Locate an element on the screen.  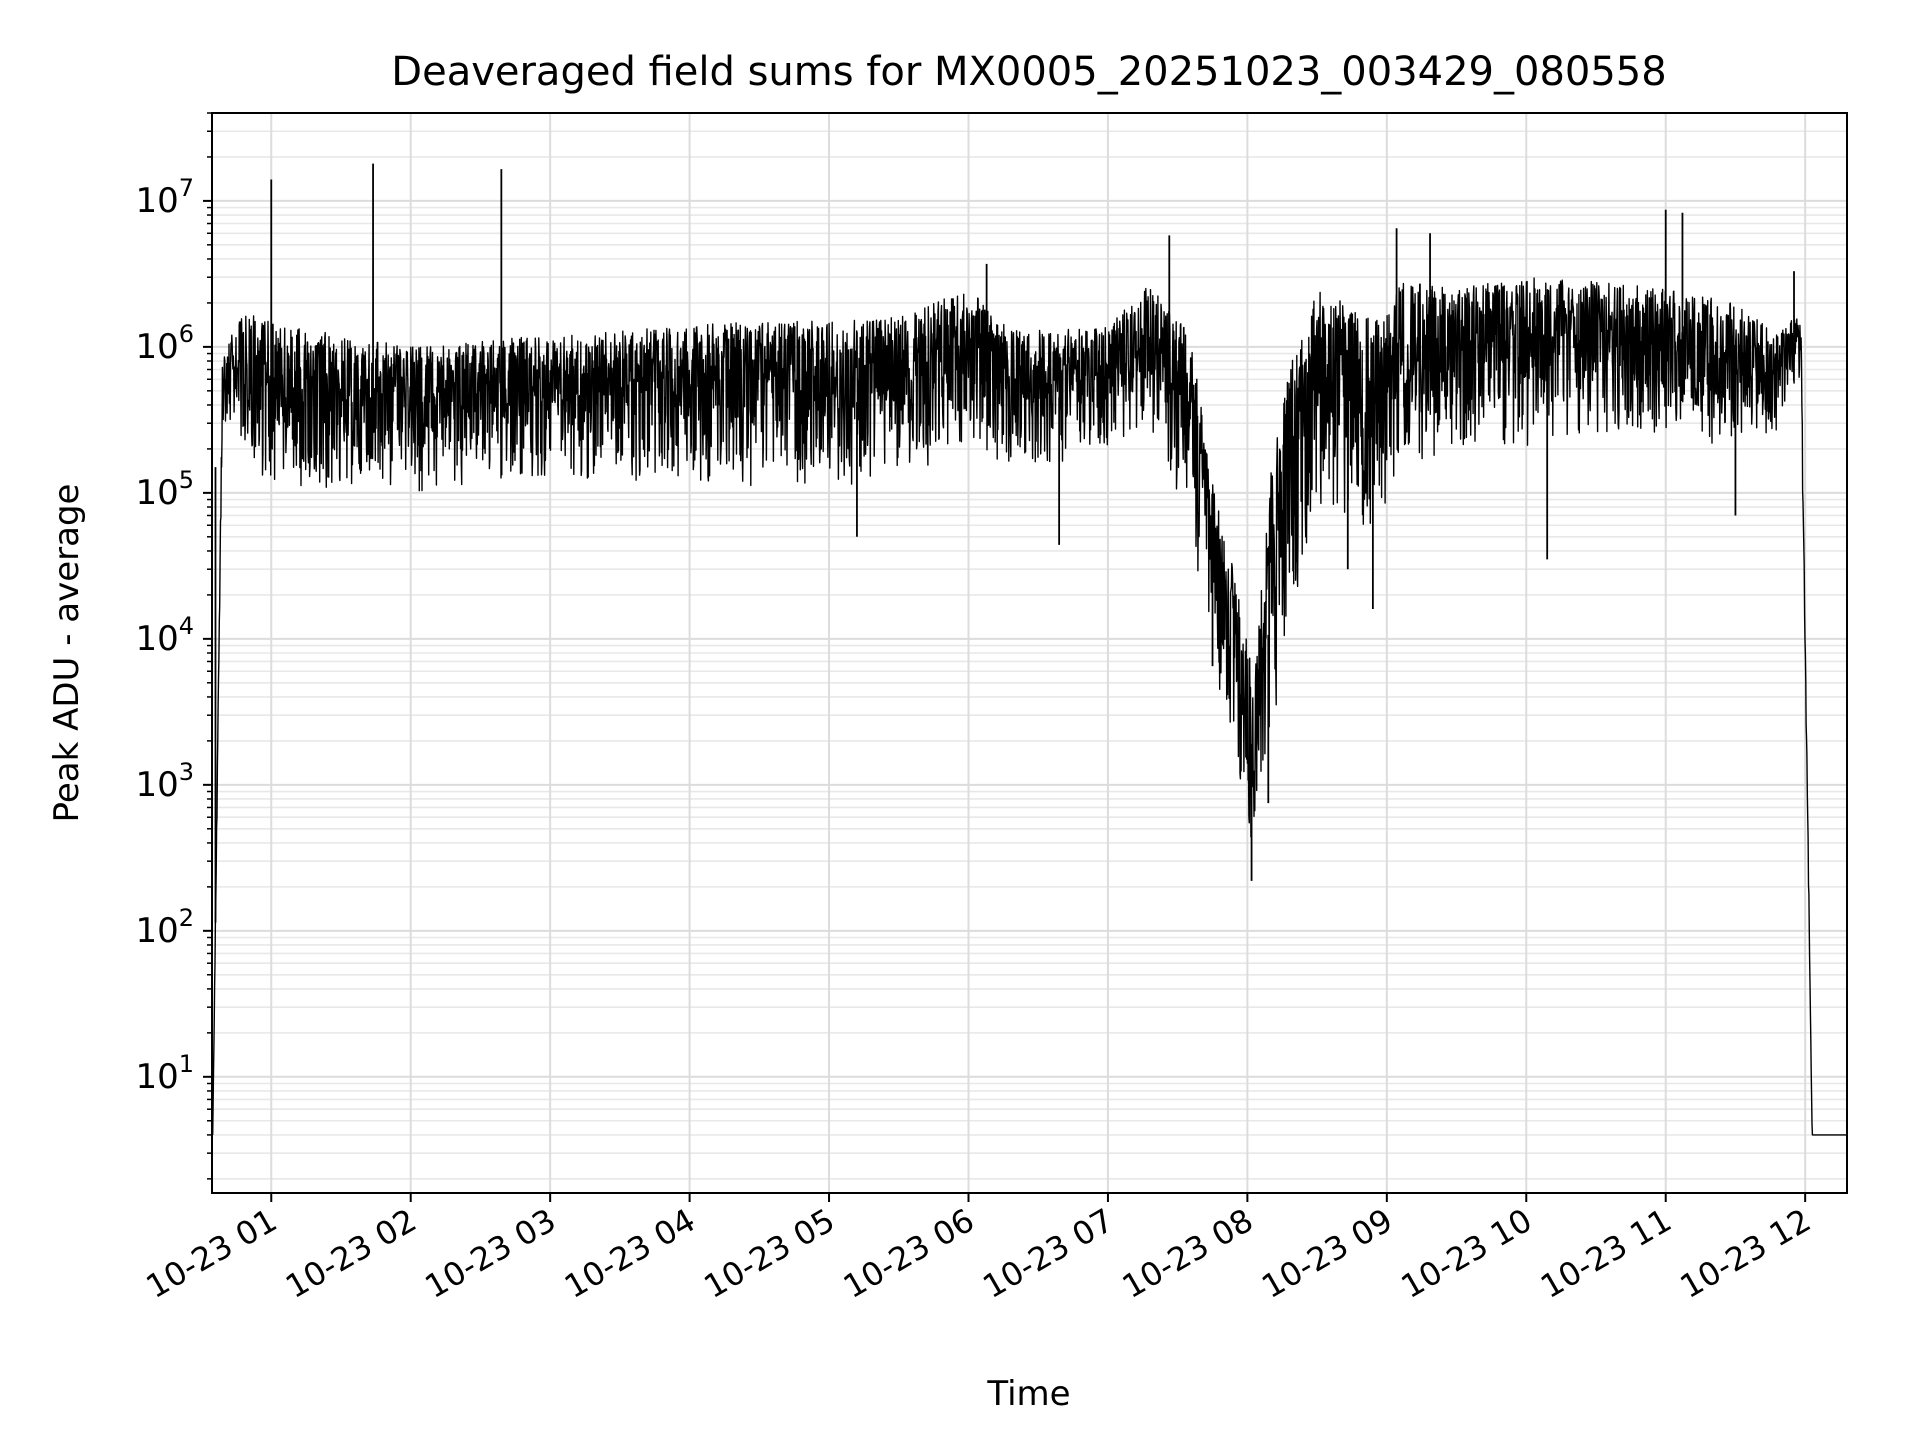
y-axis: 10¹ 10² 10³ 10⁴ 10⁵ 10⁶ 10⁷ is located at coordinates (173, 646).